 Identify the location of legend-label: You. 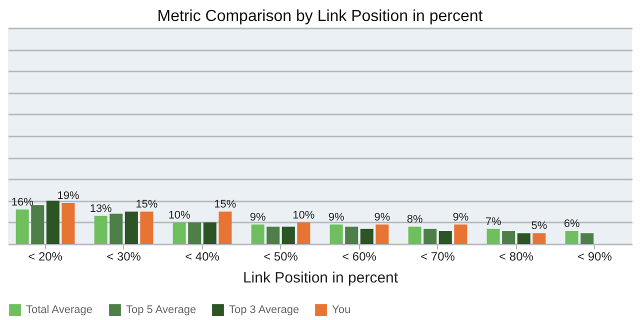
(341, 310).